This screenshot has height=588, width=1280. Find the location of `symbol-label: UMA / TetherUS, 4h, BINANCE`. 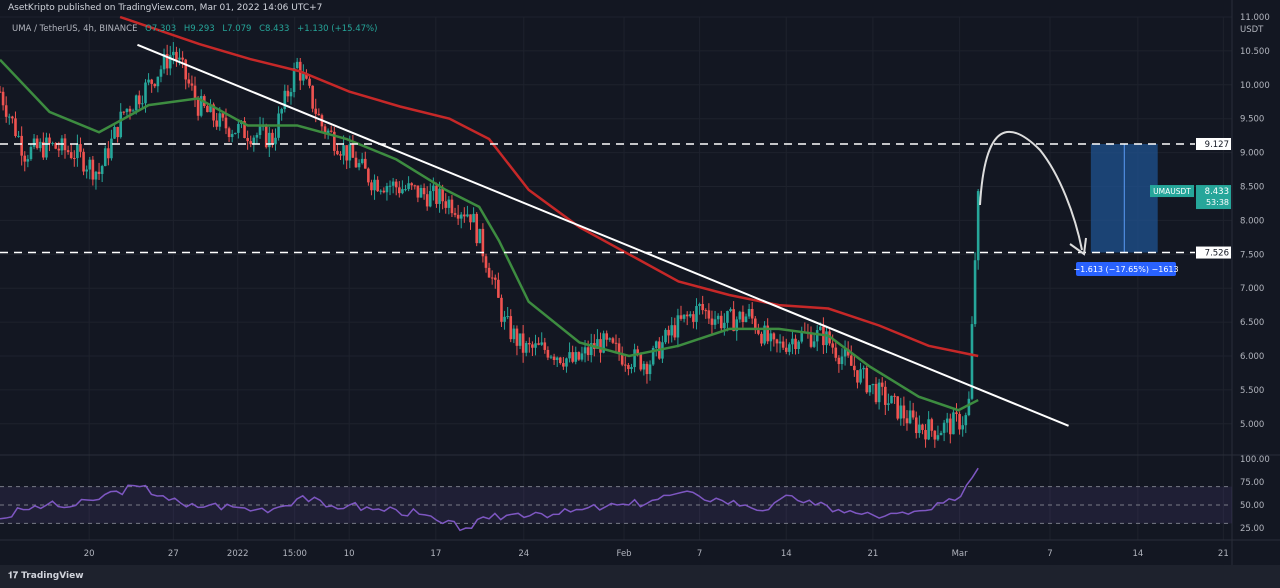

symbol-label: UMA / TetherUS, 4h, BINANCE is located at coordinates (75, 29).